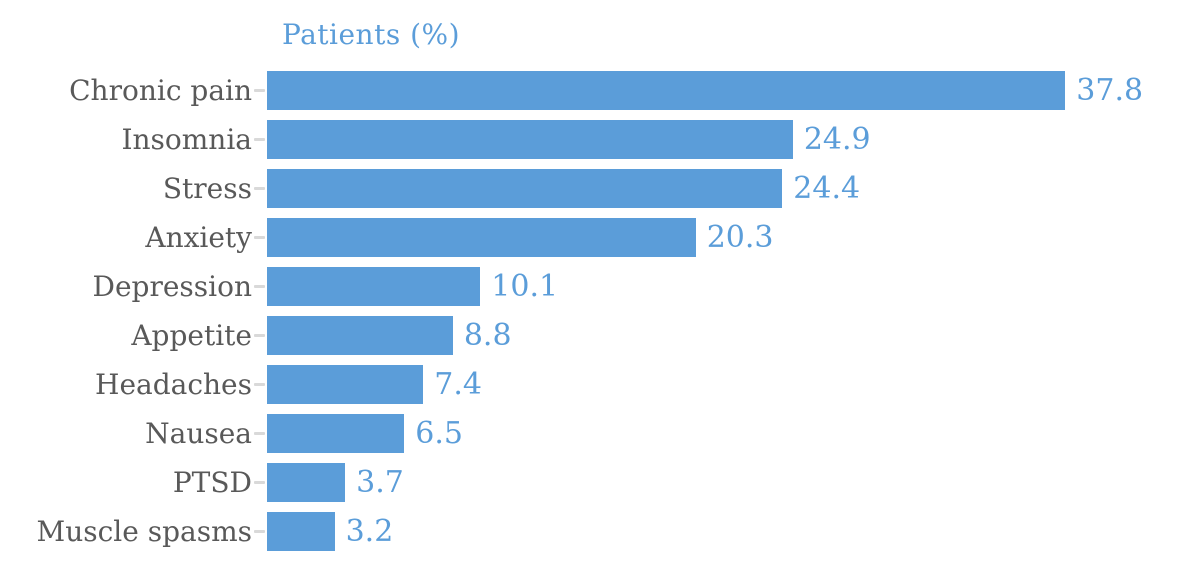 The image size is (1192, 586). I want to click on category-label: Anxiety, so click(198, 237).